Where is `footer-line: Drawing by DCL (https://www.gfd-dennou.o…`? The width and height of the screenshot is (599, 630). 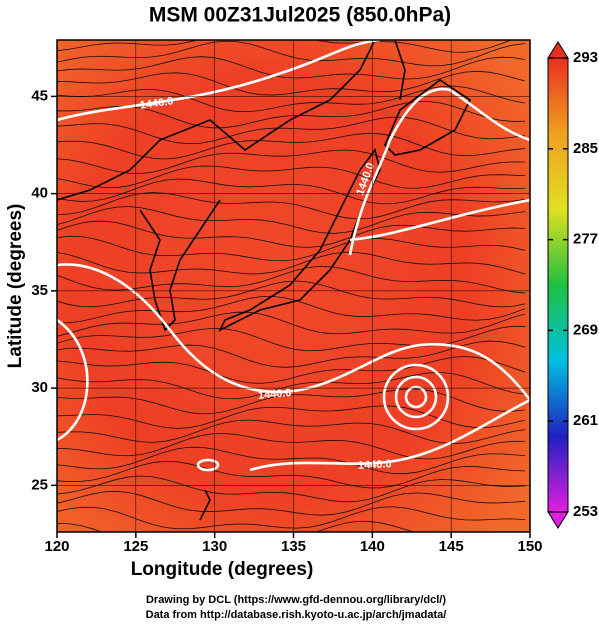 footer-line: Drawing by DCL (https://www.gfd-dennou.o… is located at coordinates (296, 600).